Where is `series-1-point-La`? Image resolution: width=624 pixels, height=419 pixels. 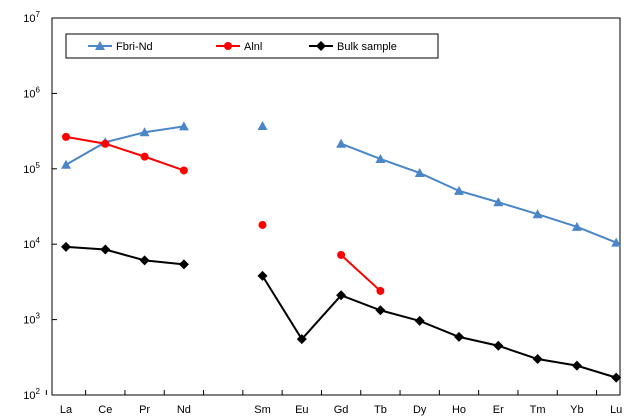 series-1-point-La is located at coordinates (66, 136).